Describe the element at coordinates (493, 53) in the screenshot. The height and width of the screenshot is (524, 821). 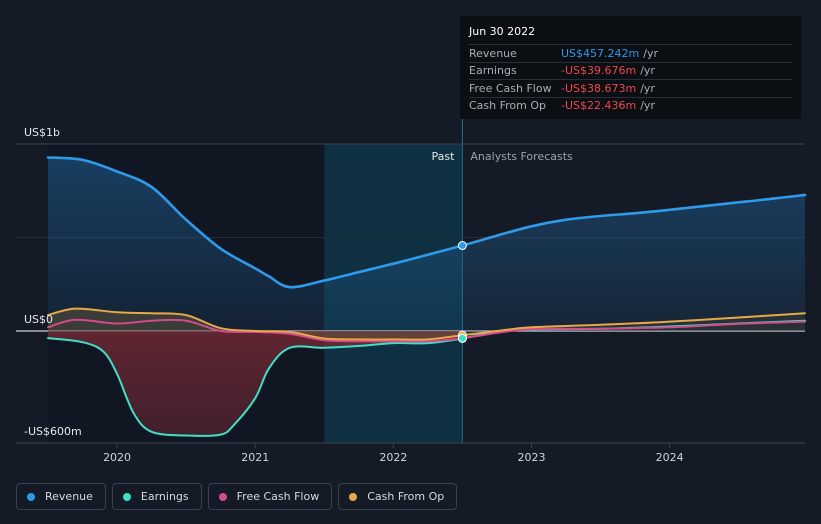
I see `tooltip-label: Revenue` at that location.